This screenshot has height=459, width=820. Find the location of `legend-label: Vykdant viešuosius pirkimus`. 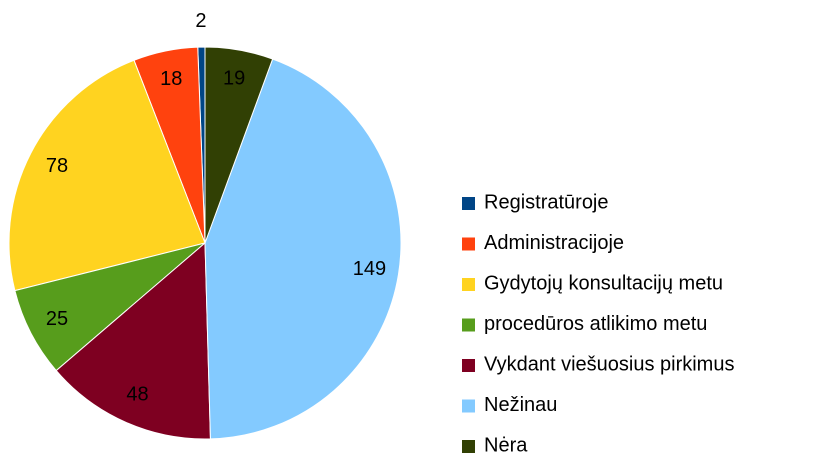

legend-label: Vykdant viešuosius pirkimus is located at coordinates (609, 364).